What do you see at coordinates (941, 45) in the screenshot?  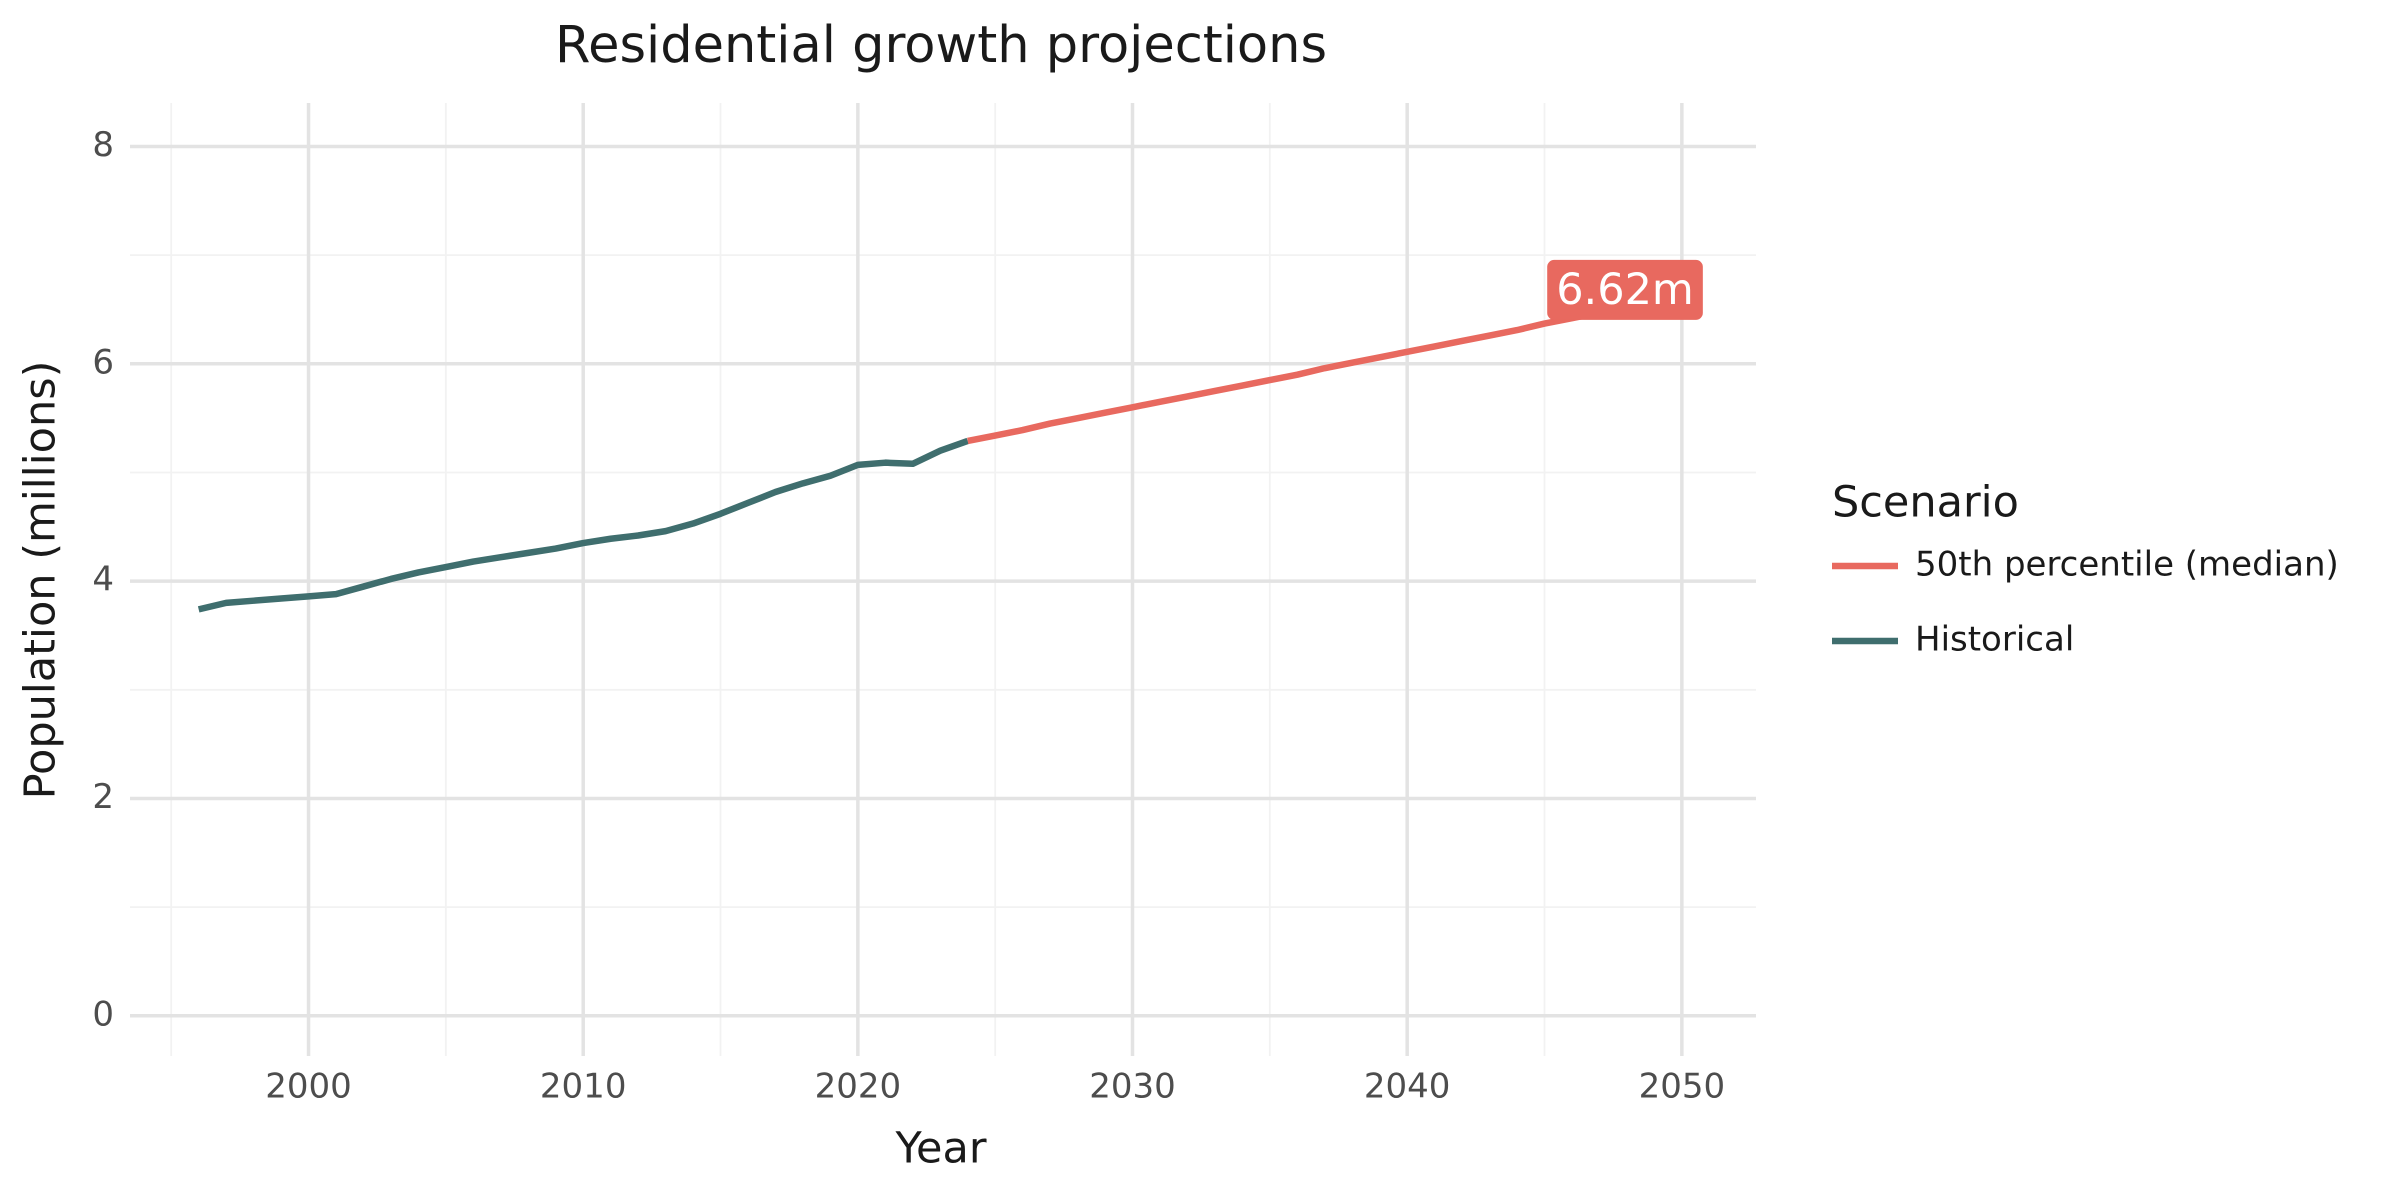 I see `chart-title: Residential growth projections` at bounding box center [941, 45].